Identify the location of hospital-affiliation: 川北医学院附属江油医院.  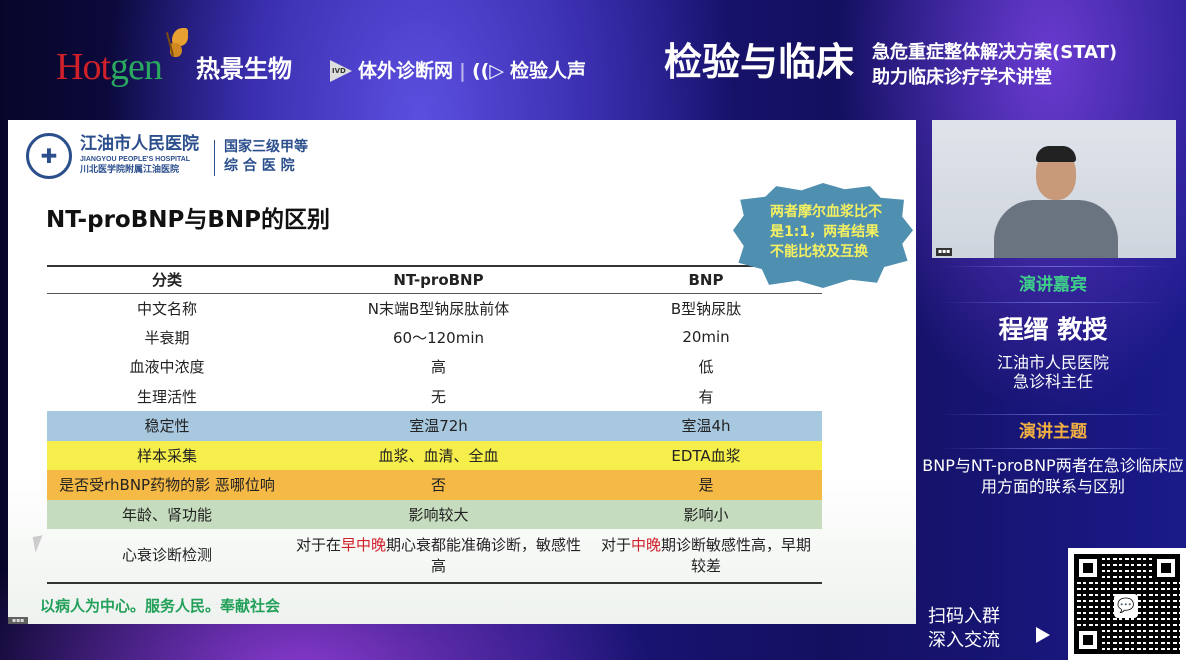
(130, 170).